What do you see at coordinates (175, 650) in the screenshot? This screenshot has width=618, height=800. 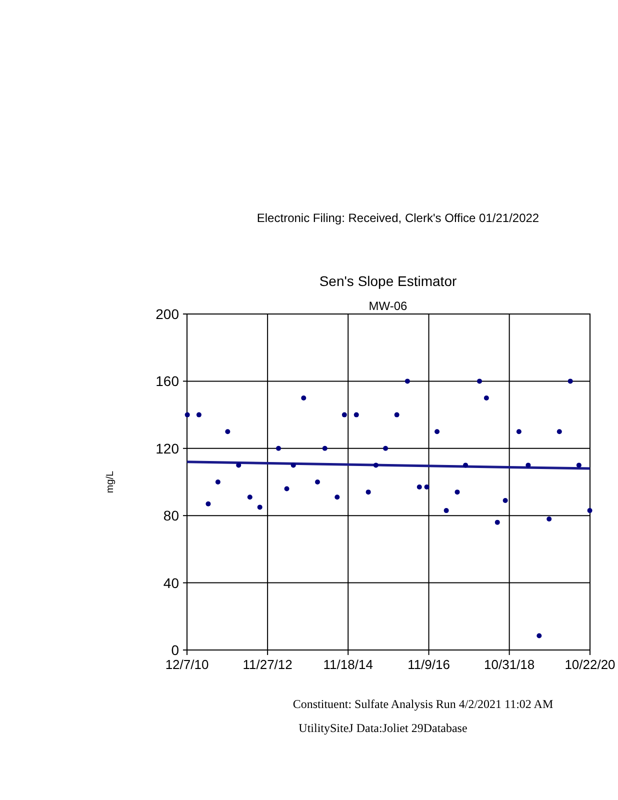 I see `y-tick-label: 0` at bounding box center [175, 650].